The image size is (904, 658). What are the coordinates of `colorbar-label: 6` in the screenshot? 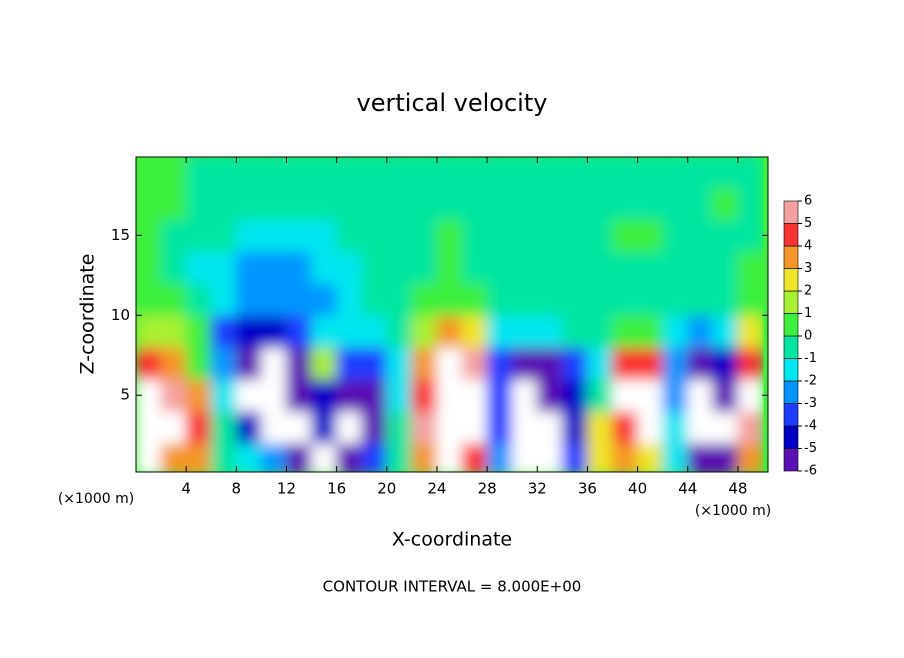 It's located at (808, 201).